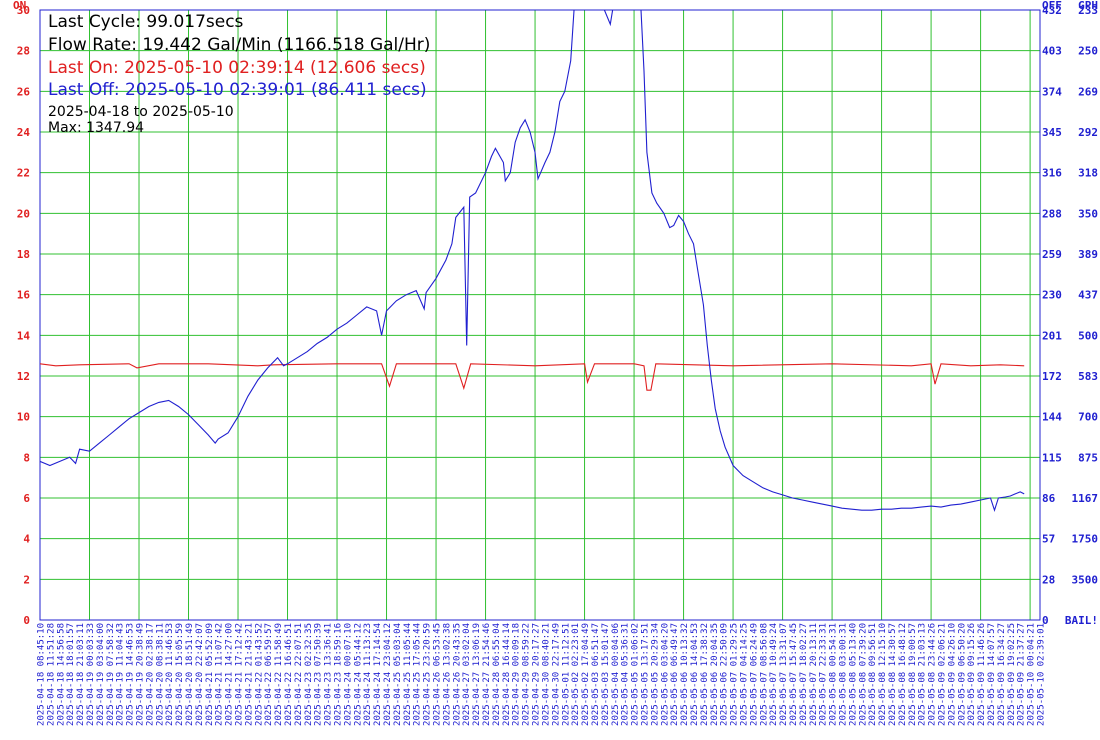 The height and width of the screenshot is (740, 1100). I want to click on max-text: Max: 1347.94, so click(96, 128).